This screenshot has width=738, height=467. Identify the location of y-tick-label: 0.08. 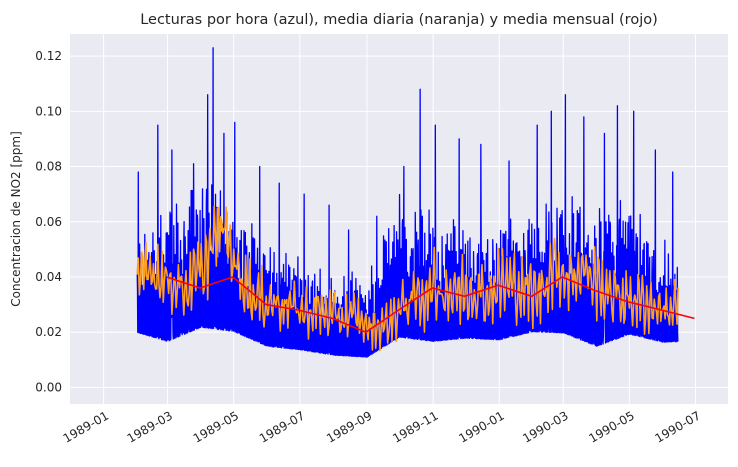
(48, 167).